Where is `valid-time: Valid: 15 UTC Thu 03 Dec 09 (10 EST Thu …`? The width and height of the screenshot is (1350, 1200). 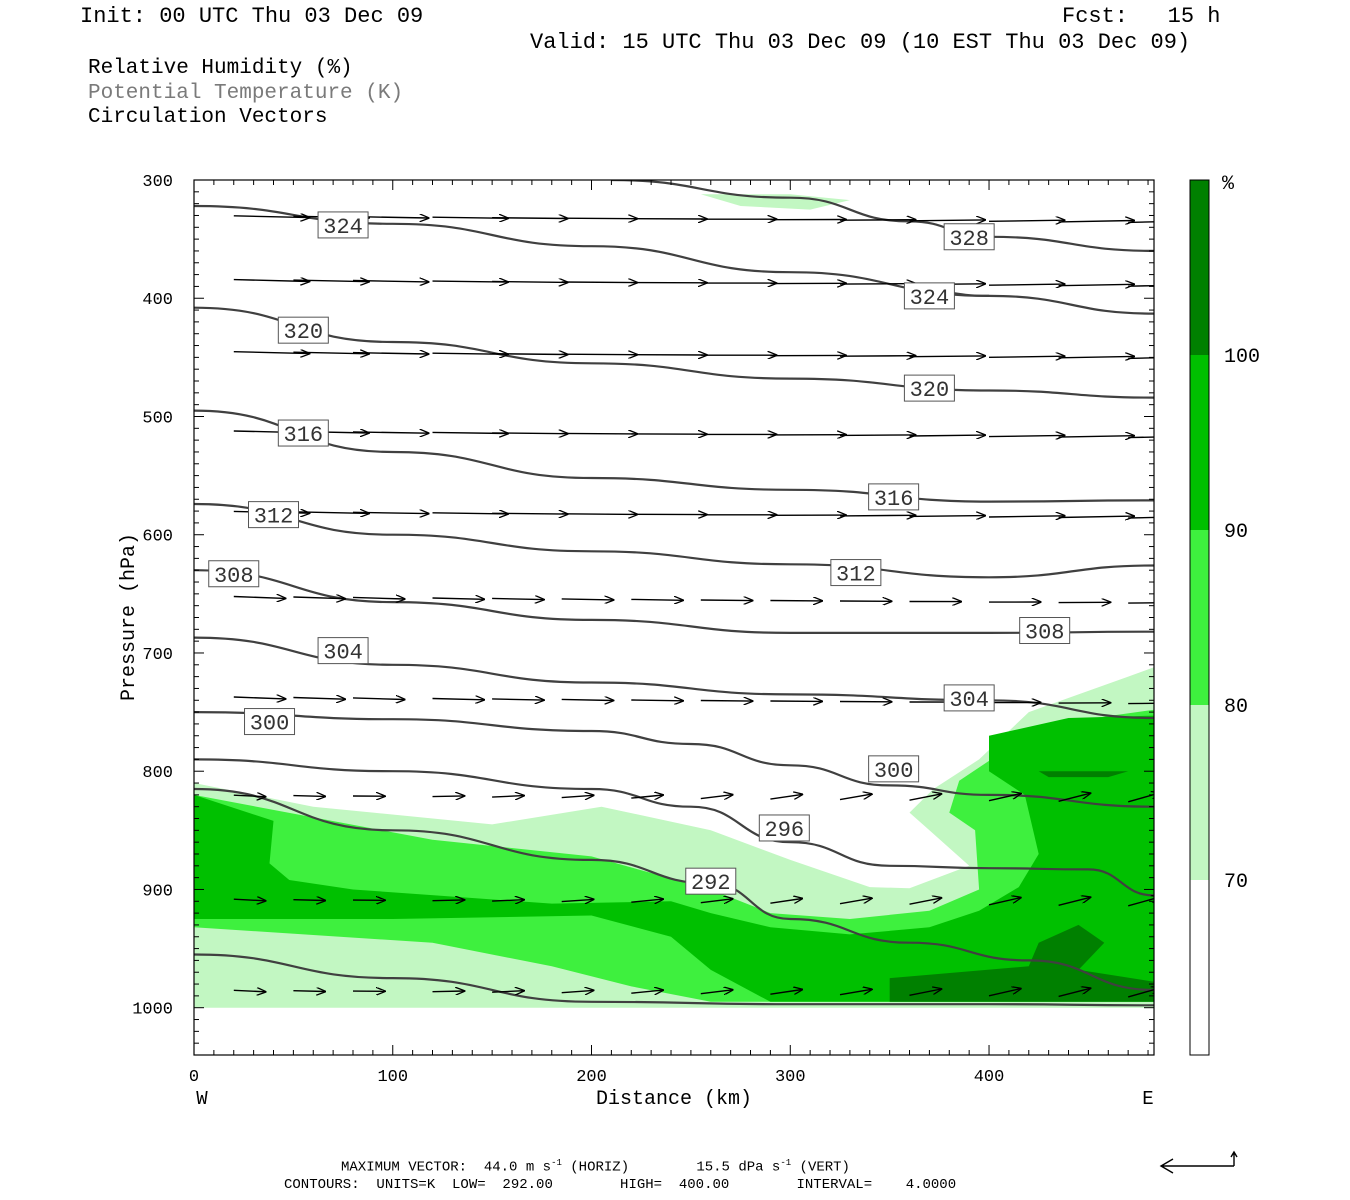 valid-time: Valid: 15 UTC Thu 03 Dec 09 (10 EST Thu … is located at coordinates (860, 42).